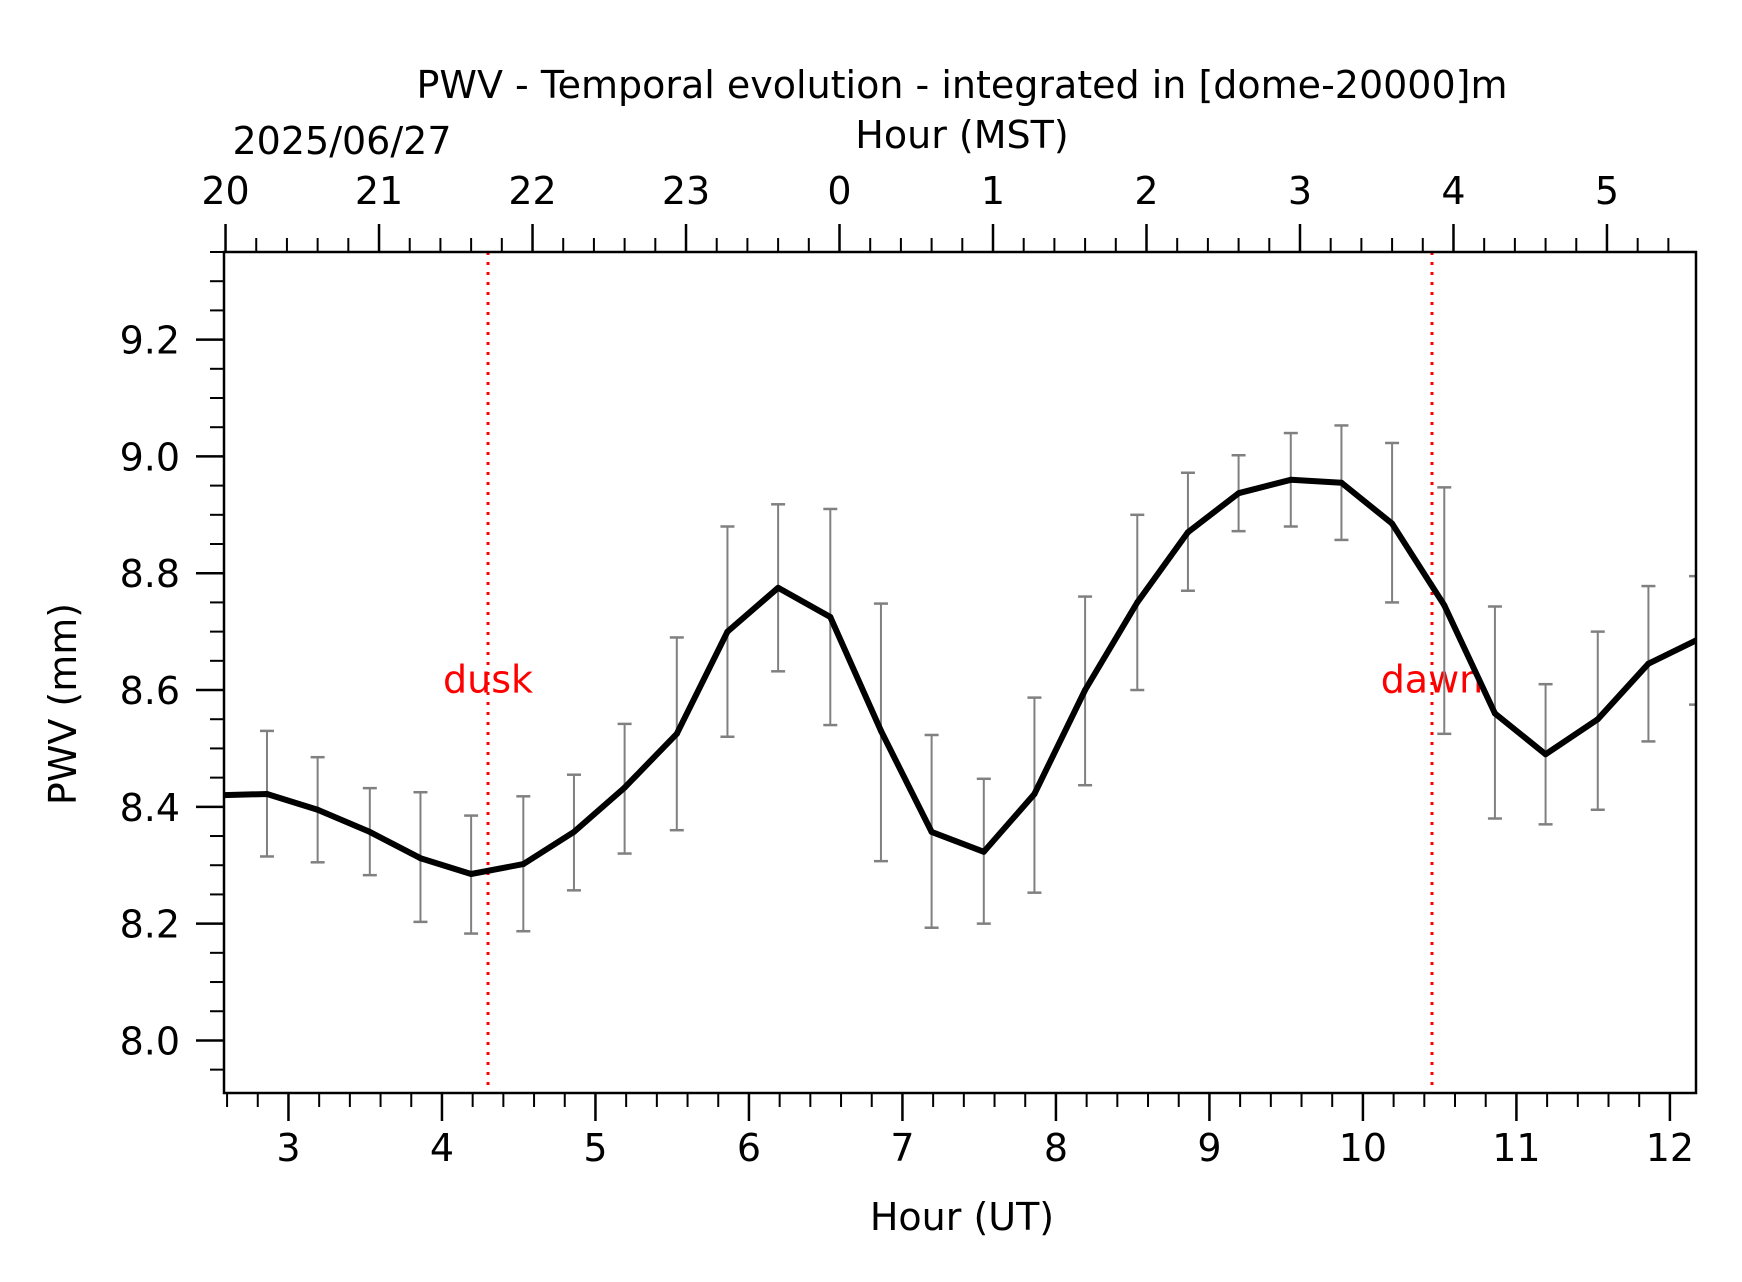 This screenshot has height=1282, width=1742. I want to click on y-tick-label: 8.4, so click(150, 808).